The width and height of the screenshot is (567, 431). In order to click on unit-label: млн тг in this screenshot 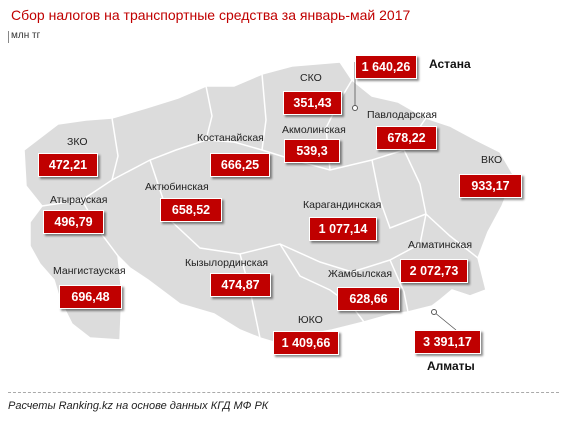, I will do `click(24, 36)`.